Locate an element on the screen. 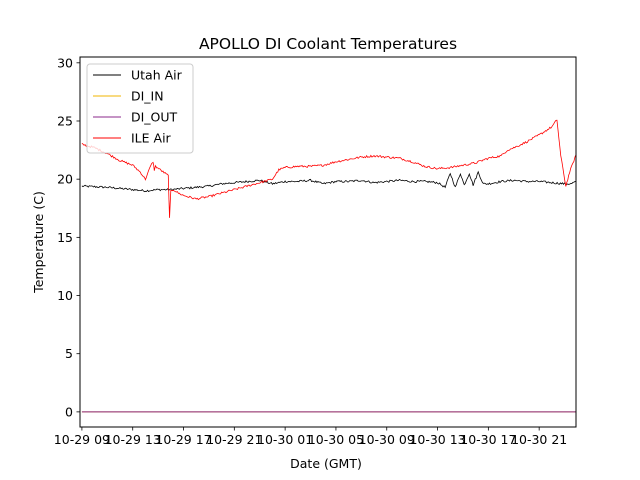  y-axis: 0 5 10 15 20 25 30 is located at coordinates (68, 237).